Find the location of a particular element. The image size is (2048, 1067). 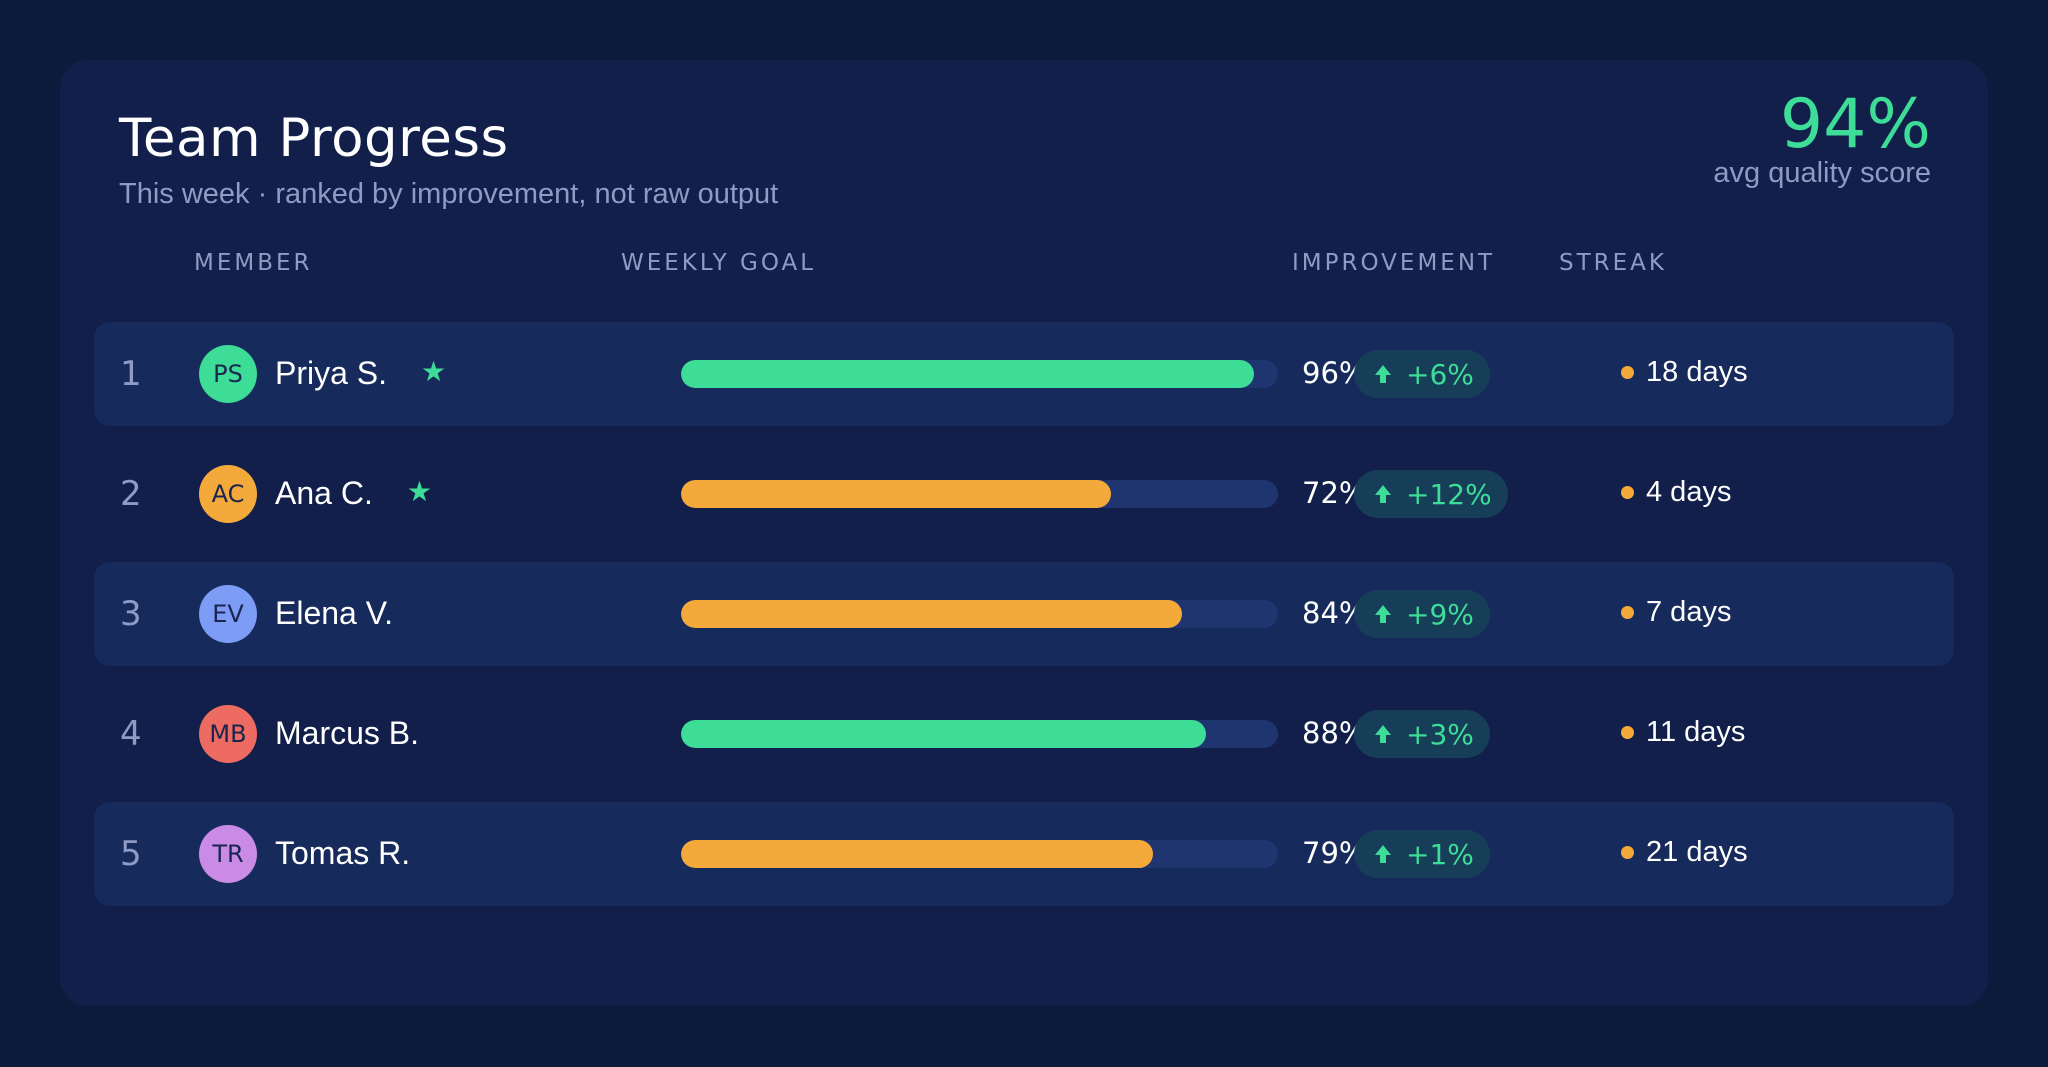

member-row: 4 MB Marcus B. 88% +3% 11 days is located at coordinates (1024, 734).